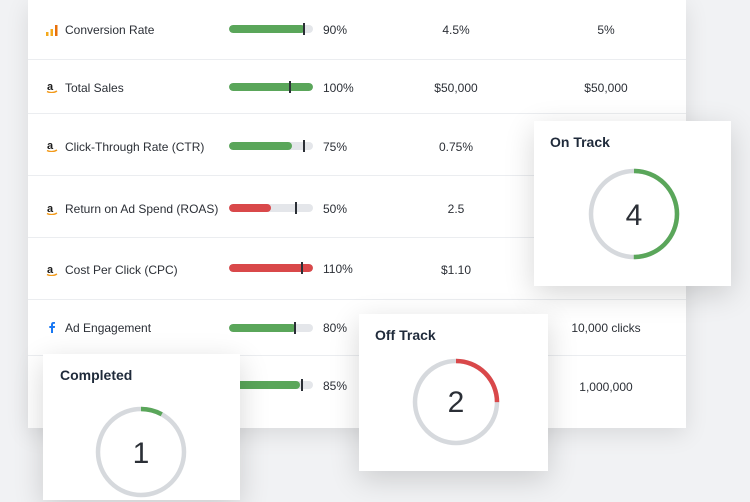  Describe the element at coordinates (606, 387) in the screenshot. I see `target-value: 1,000,000` at that location.